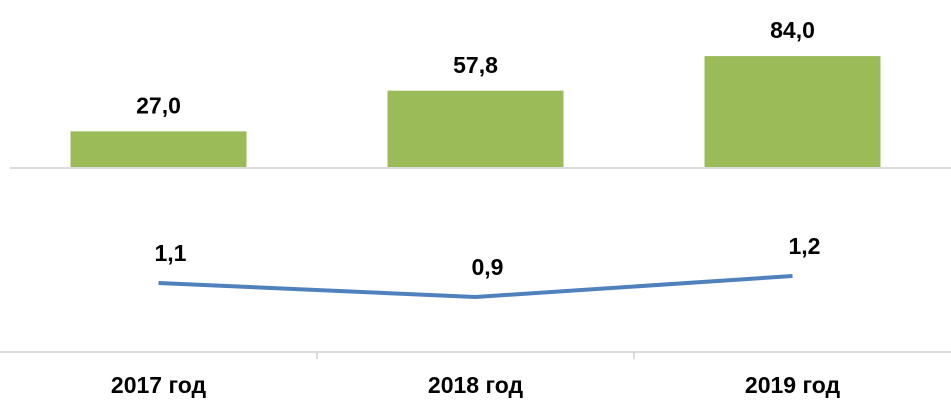 Image resolution: width=951 pixels, height=405 pixels. I want to click on data-label: 0,9, so click(488, 267).